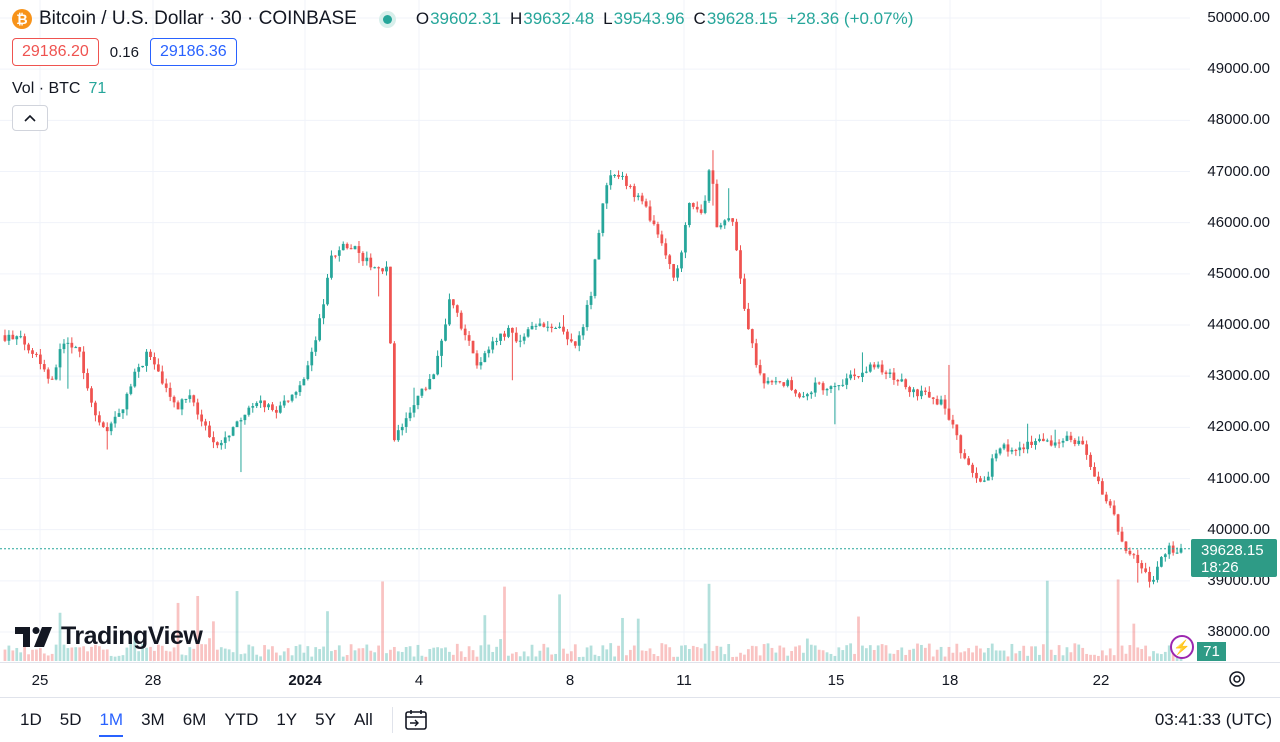  I want to click on tradingview-logo: TradingView, so click(109, 636).